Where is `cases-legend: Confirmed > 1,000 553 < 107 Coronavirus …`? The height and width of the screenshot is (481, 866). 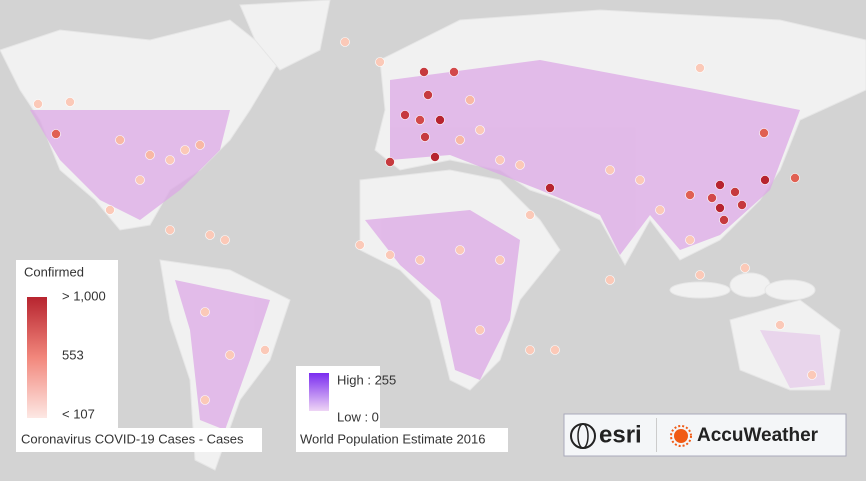 cases-legend: Confirmed > 1,000 553 < 107 Coronavirus … is located at coordinates (139, 356).